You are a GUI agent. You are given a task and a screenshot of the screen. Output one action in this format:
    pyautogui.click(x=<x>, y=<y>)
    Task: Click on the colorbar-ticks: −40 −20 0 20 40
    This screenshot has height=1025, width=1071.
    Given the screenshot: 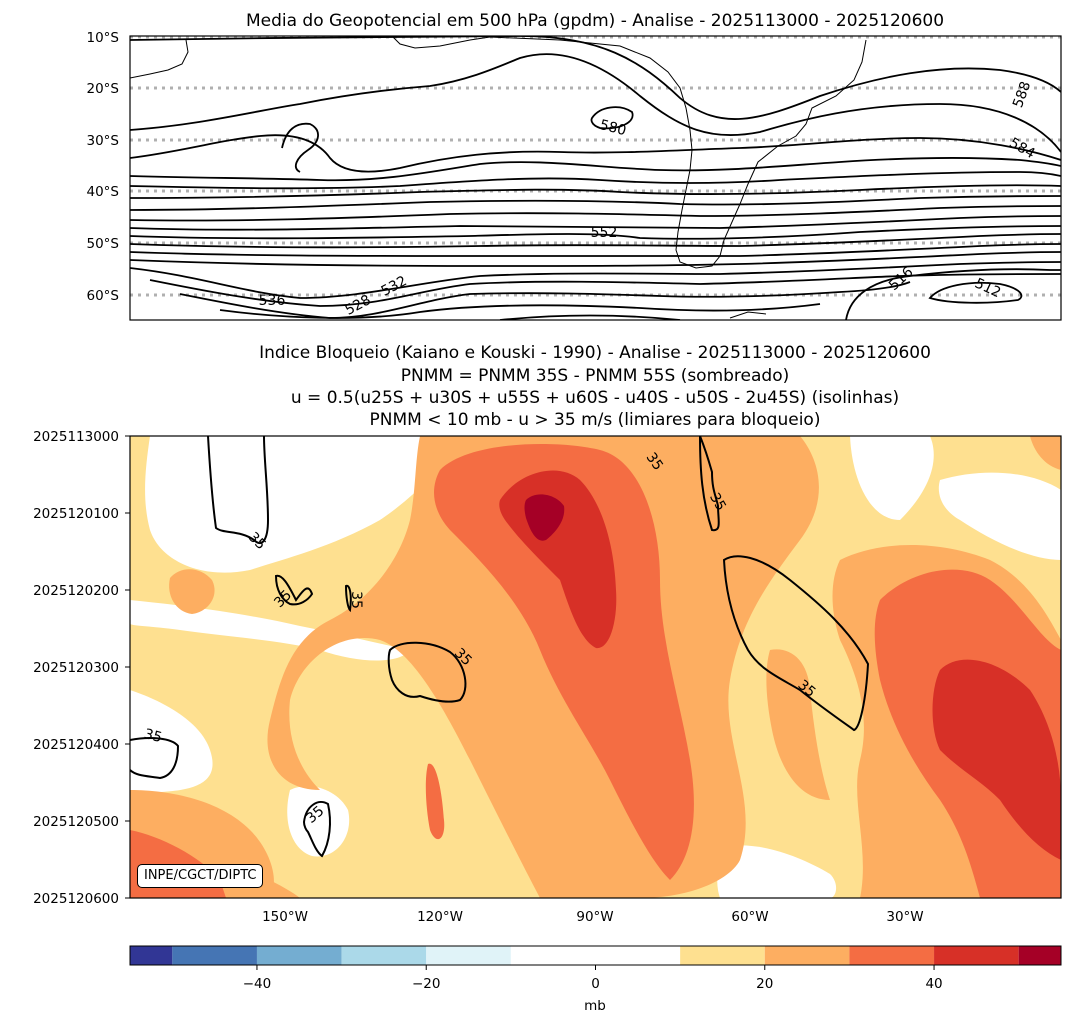 What is the action you would take?
    pyautogui.click(x=593, y=984)
    